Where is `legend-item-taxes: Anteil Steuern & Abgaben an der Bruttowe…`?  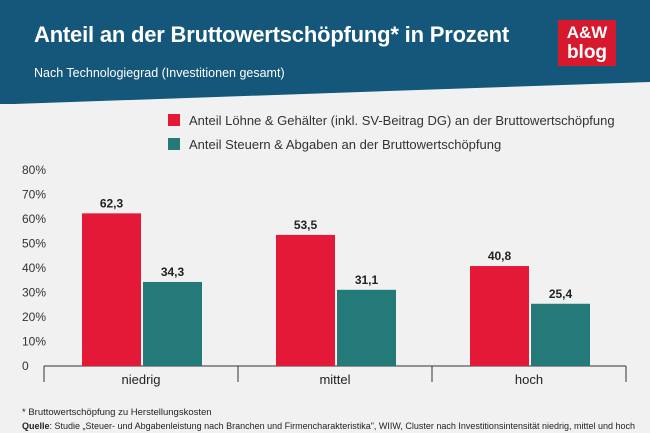
legend-item-taxes: Anteil Steuern & Abgaben an der Bruttowe… is located at coordinates (391, 144).